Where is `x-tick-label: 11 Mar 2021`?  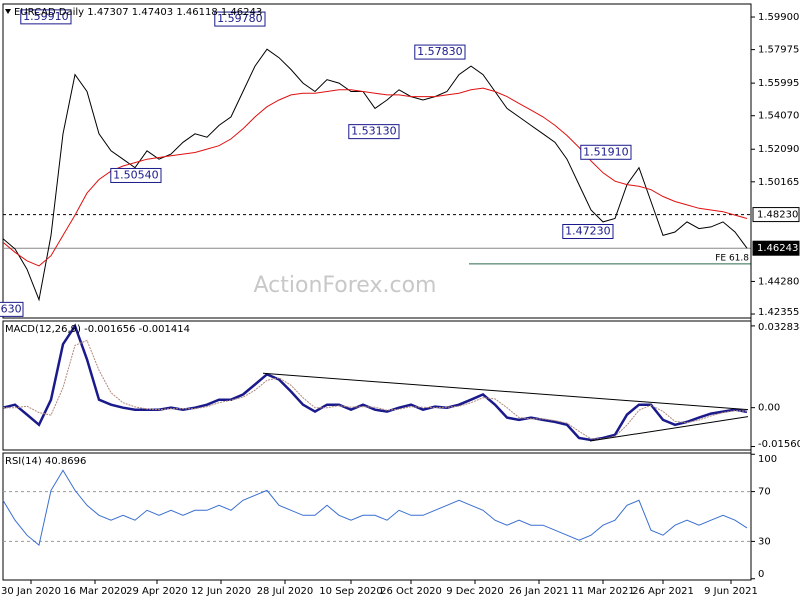
x-tick-label: 11 Mar 2021 is located at coordinates (602, 591).